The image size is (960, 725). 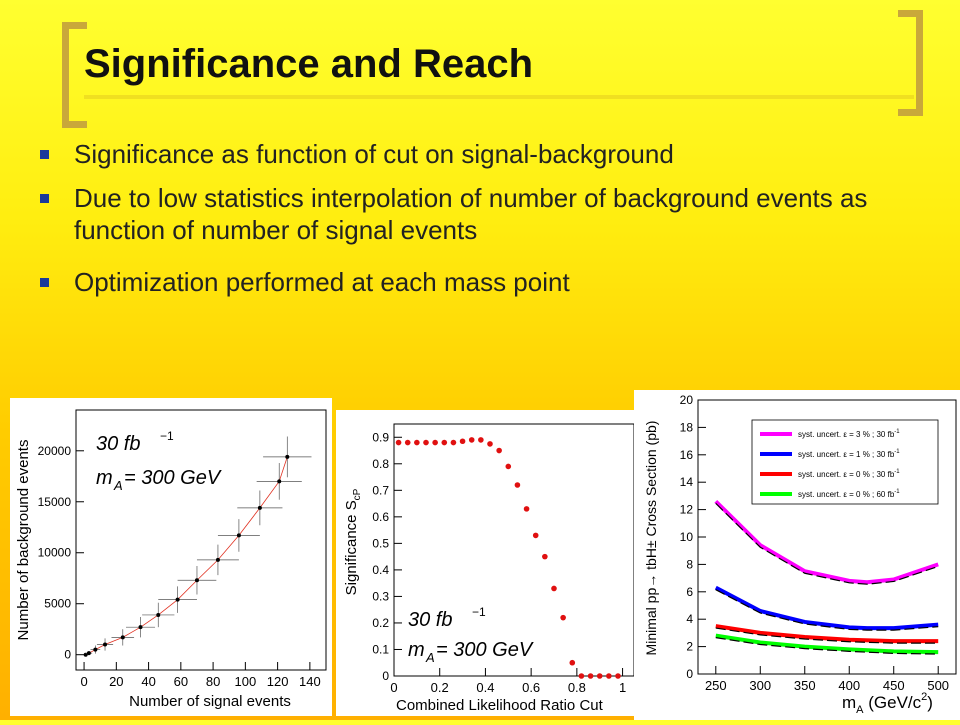 What do you see at coordinates (687, 537) in the screenshot?
I see `plot3-ytick-label: 10` at bounding box center [687, 537].